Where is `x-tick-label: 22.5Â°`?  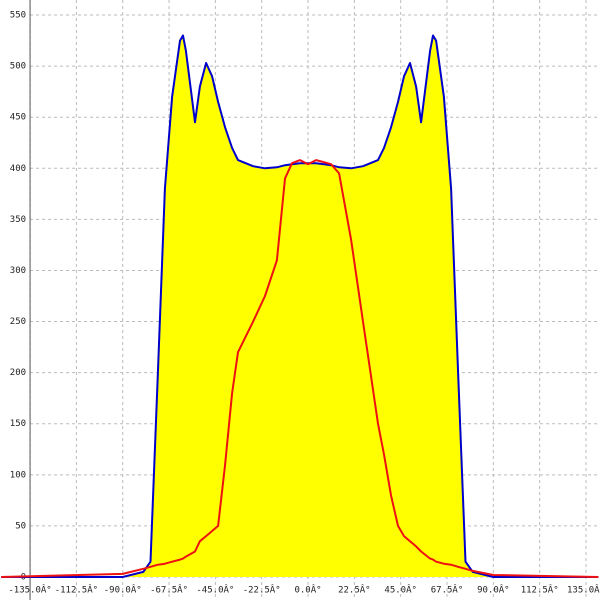 x-tick-label: 22.5Â° is located at coordinates (354, 590).